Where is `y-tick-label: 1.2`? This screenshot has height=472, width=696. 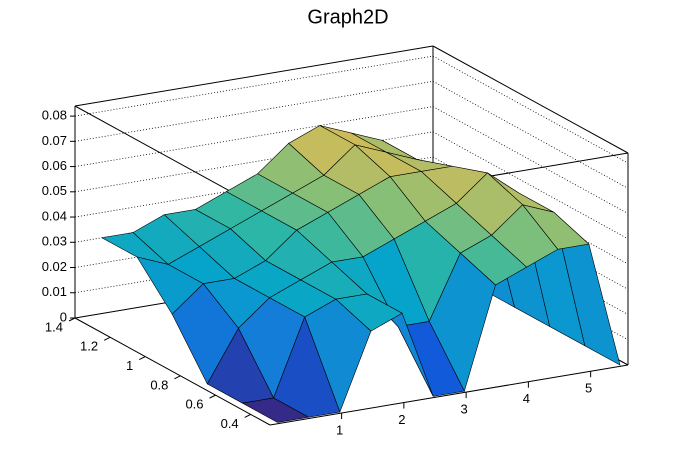 y-tick-label: 1.2 is located at coordinates (89, 346).